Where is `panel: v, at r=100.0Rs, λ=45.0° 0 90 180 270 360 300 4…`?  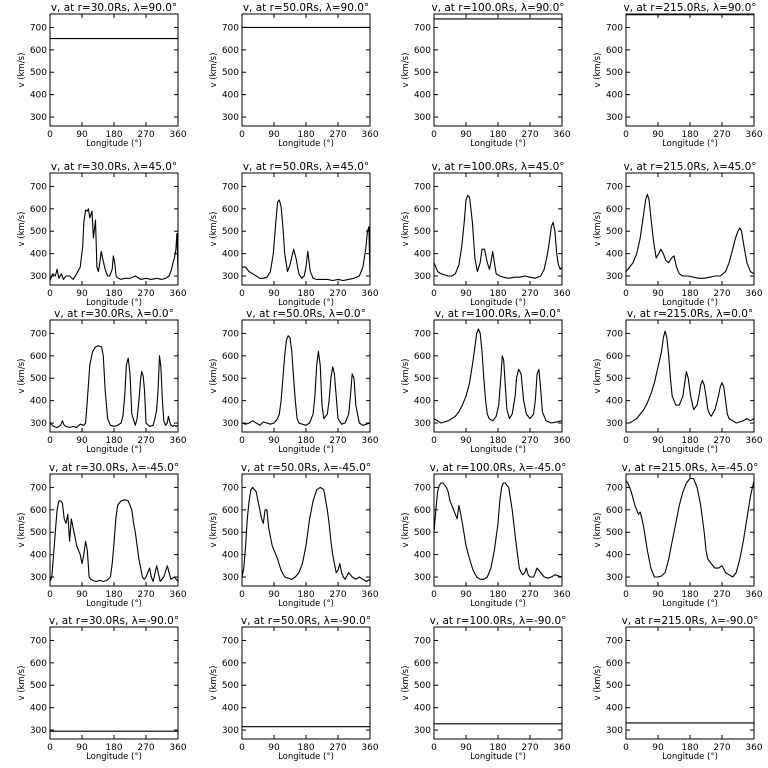
panel: v, at r=100.0Rs, λ=45.0° 0 90 180 270 360 300 4… is located at coordinates (486, 234).